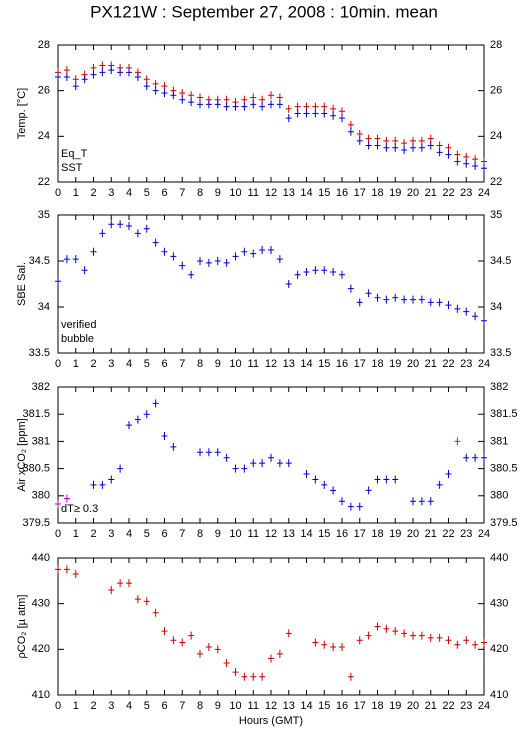  What do you see at coordinates (77, 339) in the screenshot?
I see `legend-label: bubble` at bounding box center [77, 339].